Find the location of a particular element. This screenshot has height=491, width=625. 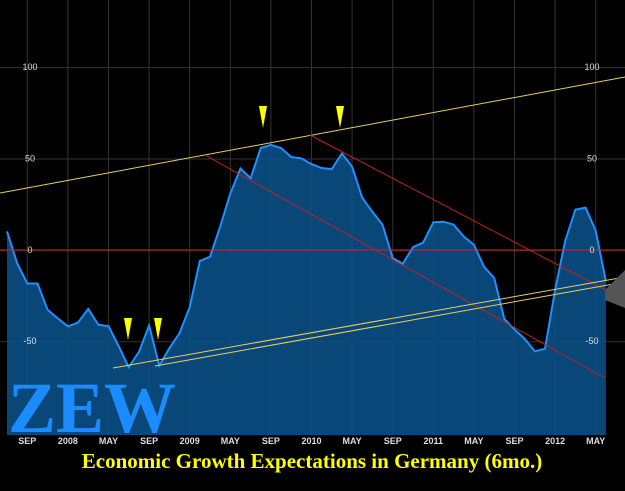

x-tick-label: 2009 is located at coordinates (190, 441).